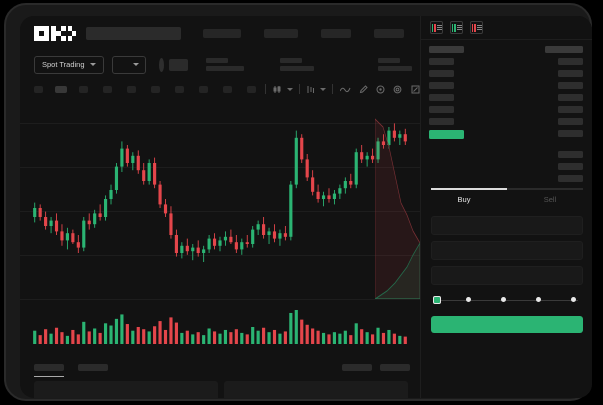 The height and width of the screenshot is (405, 603). I want to click on volume-histogram, so click(220, 327).